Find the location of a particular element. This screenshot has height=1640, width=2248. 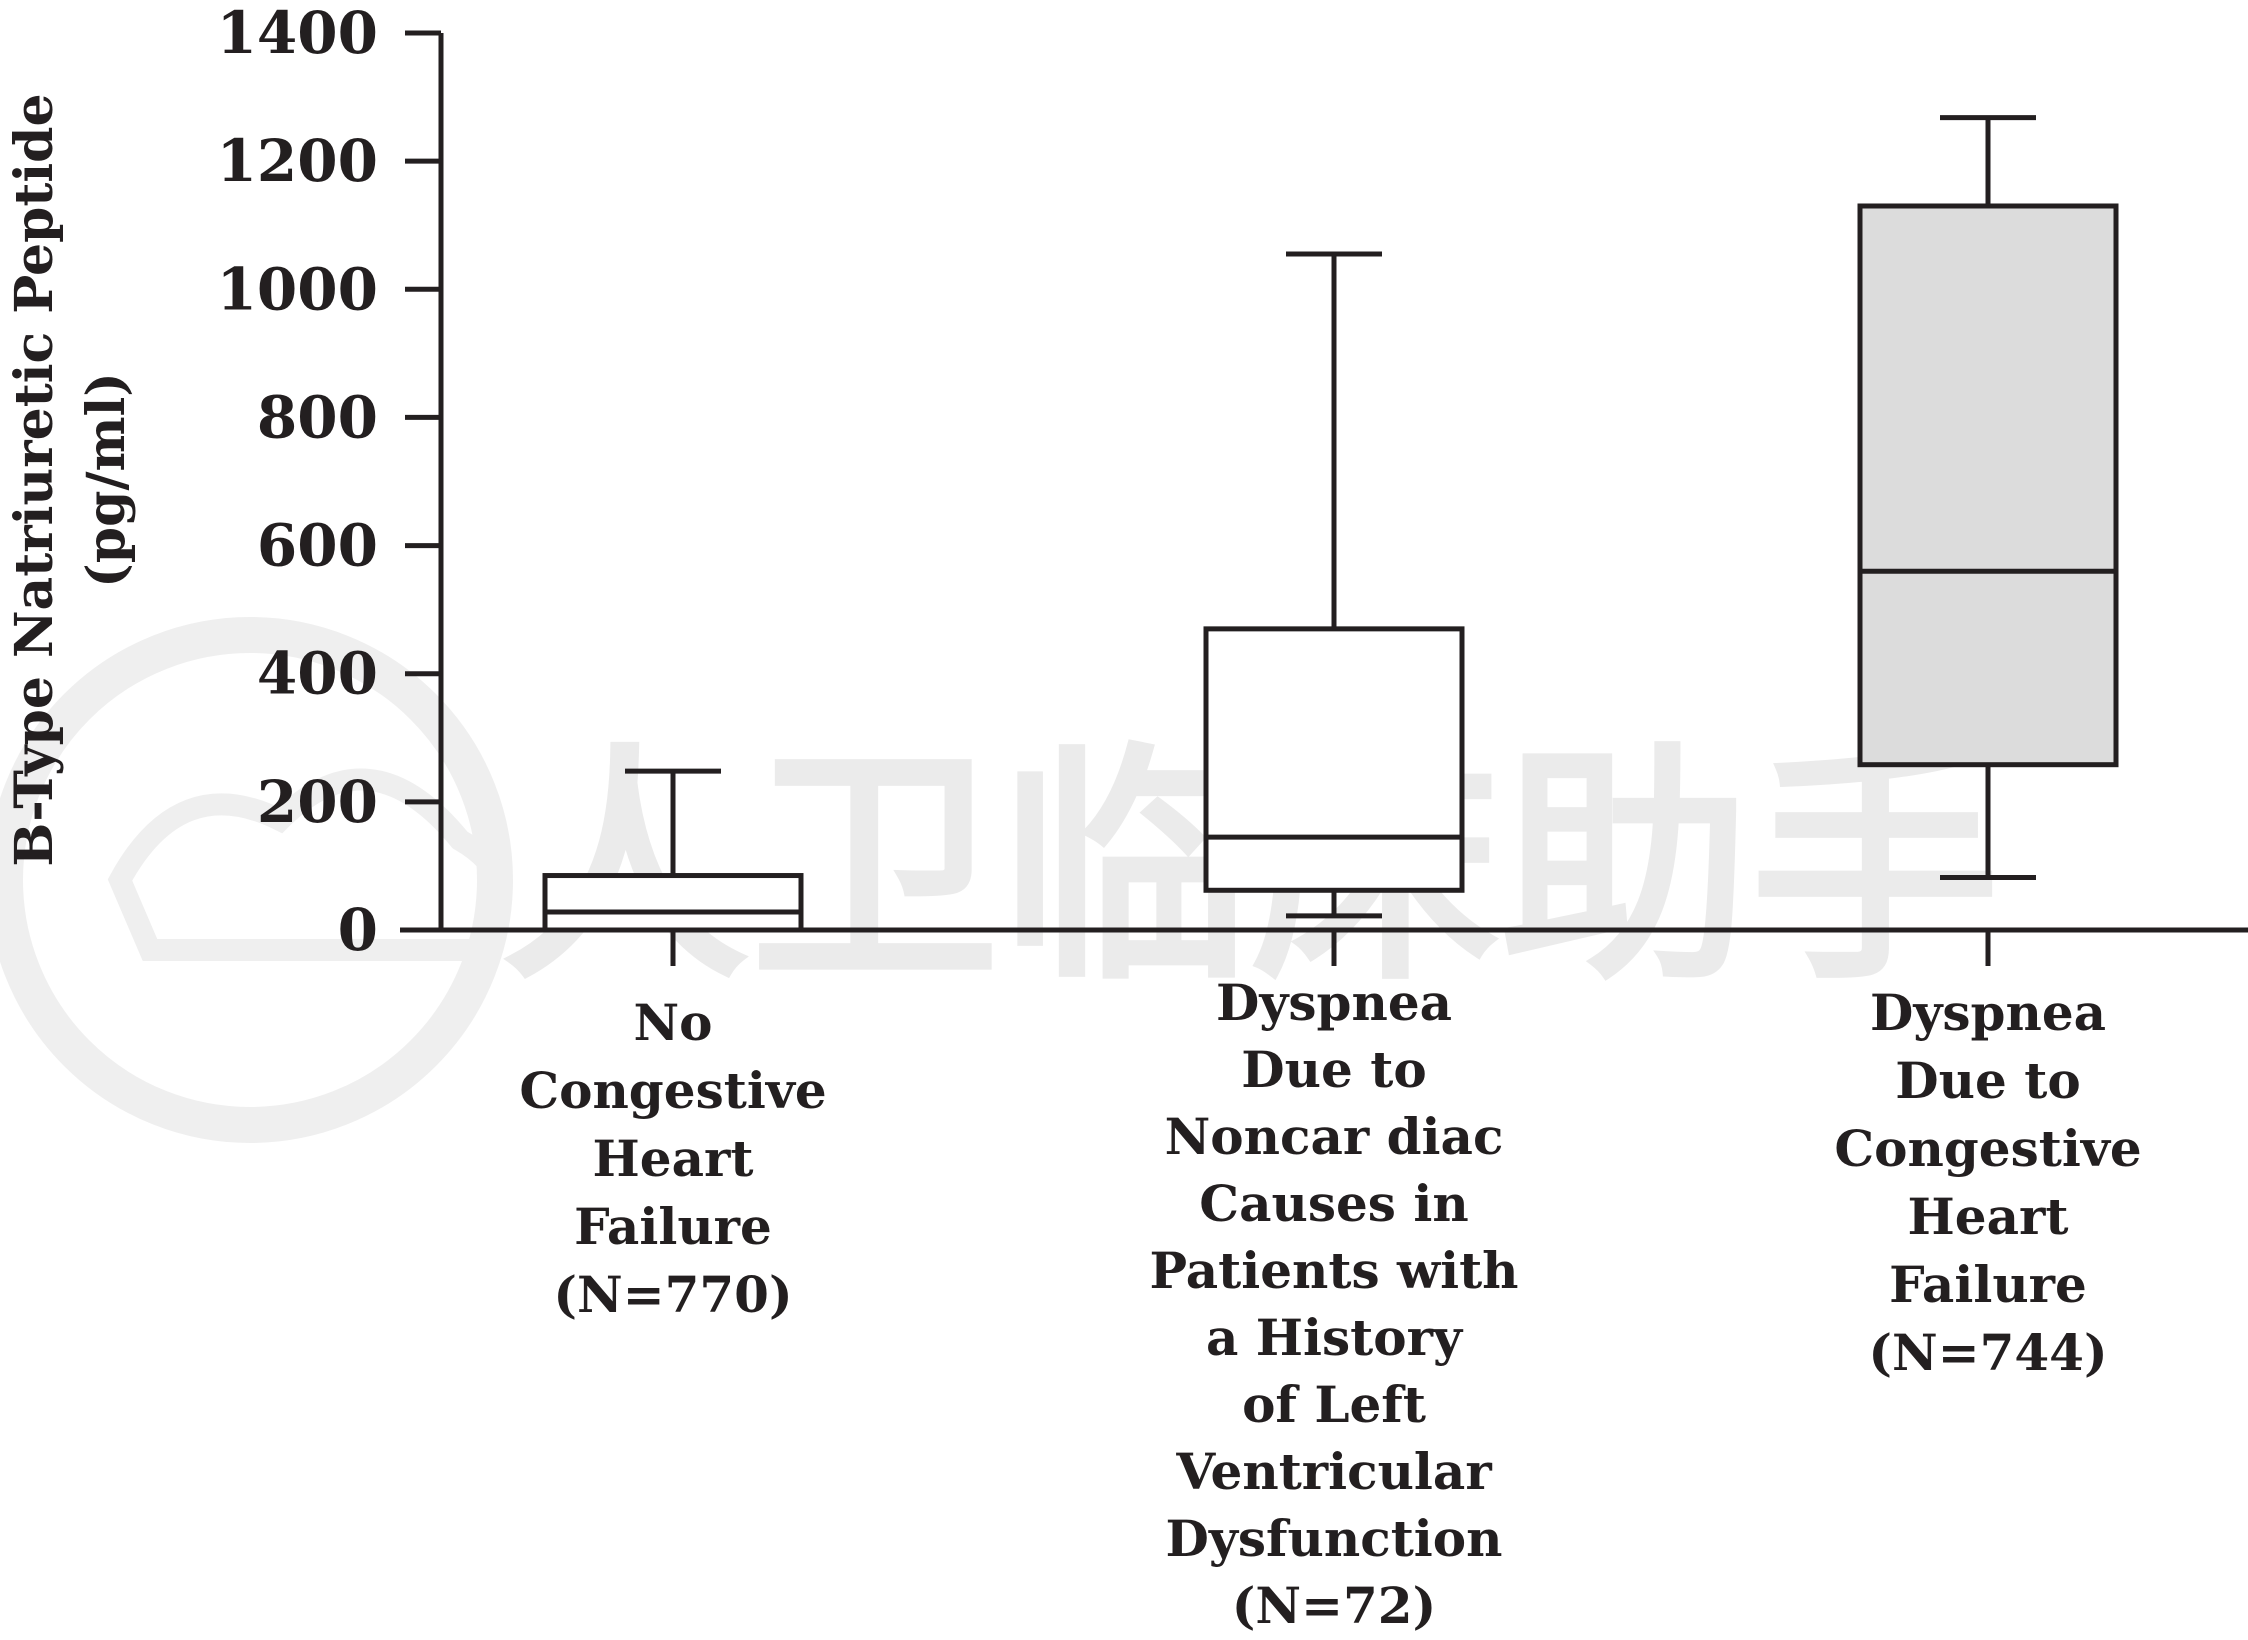

y-axis-title: B-Type Natriuretic Peptide (pg/ml) is located at coordinates (70, 479).